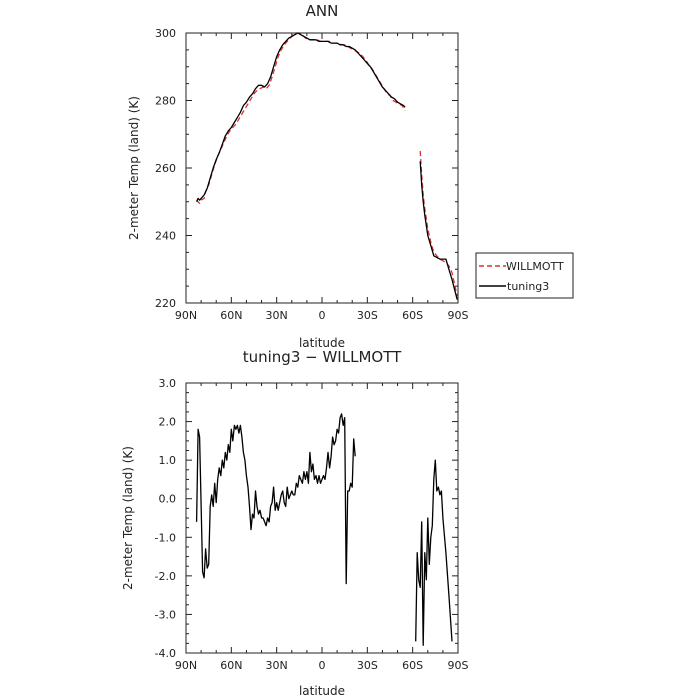 This screenshot has height=700, width=700. Describe the element at coordinates (165, 33) in the screenshot. I see `y-tick-label: 300` at that location.